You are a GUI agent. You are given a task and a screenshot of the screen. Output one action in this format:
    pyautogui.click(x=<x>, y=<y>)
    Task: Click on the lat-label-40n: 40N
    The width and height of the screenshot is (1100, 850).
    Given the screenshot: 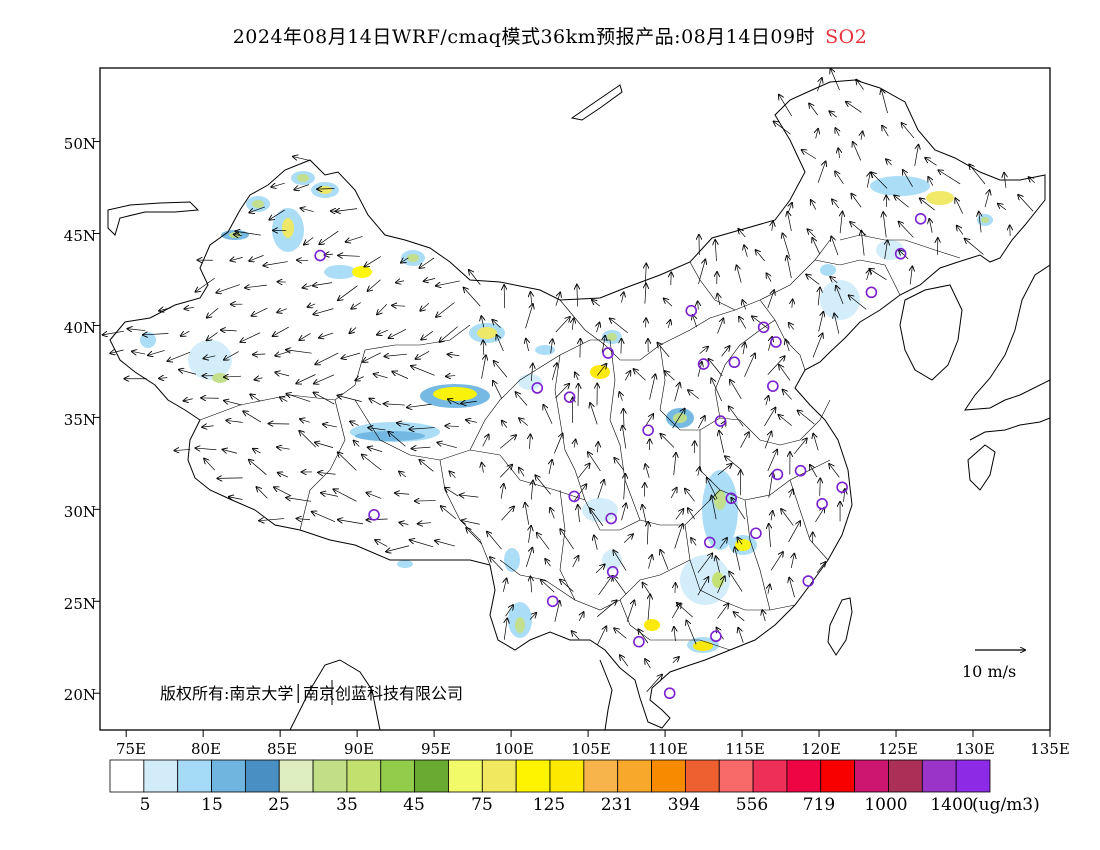 What is the action you would take?
    pyautogui.click(x=79, y=328)
    